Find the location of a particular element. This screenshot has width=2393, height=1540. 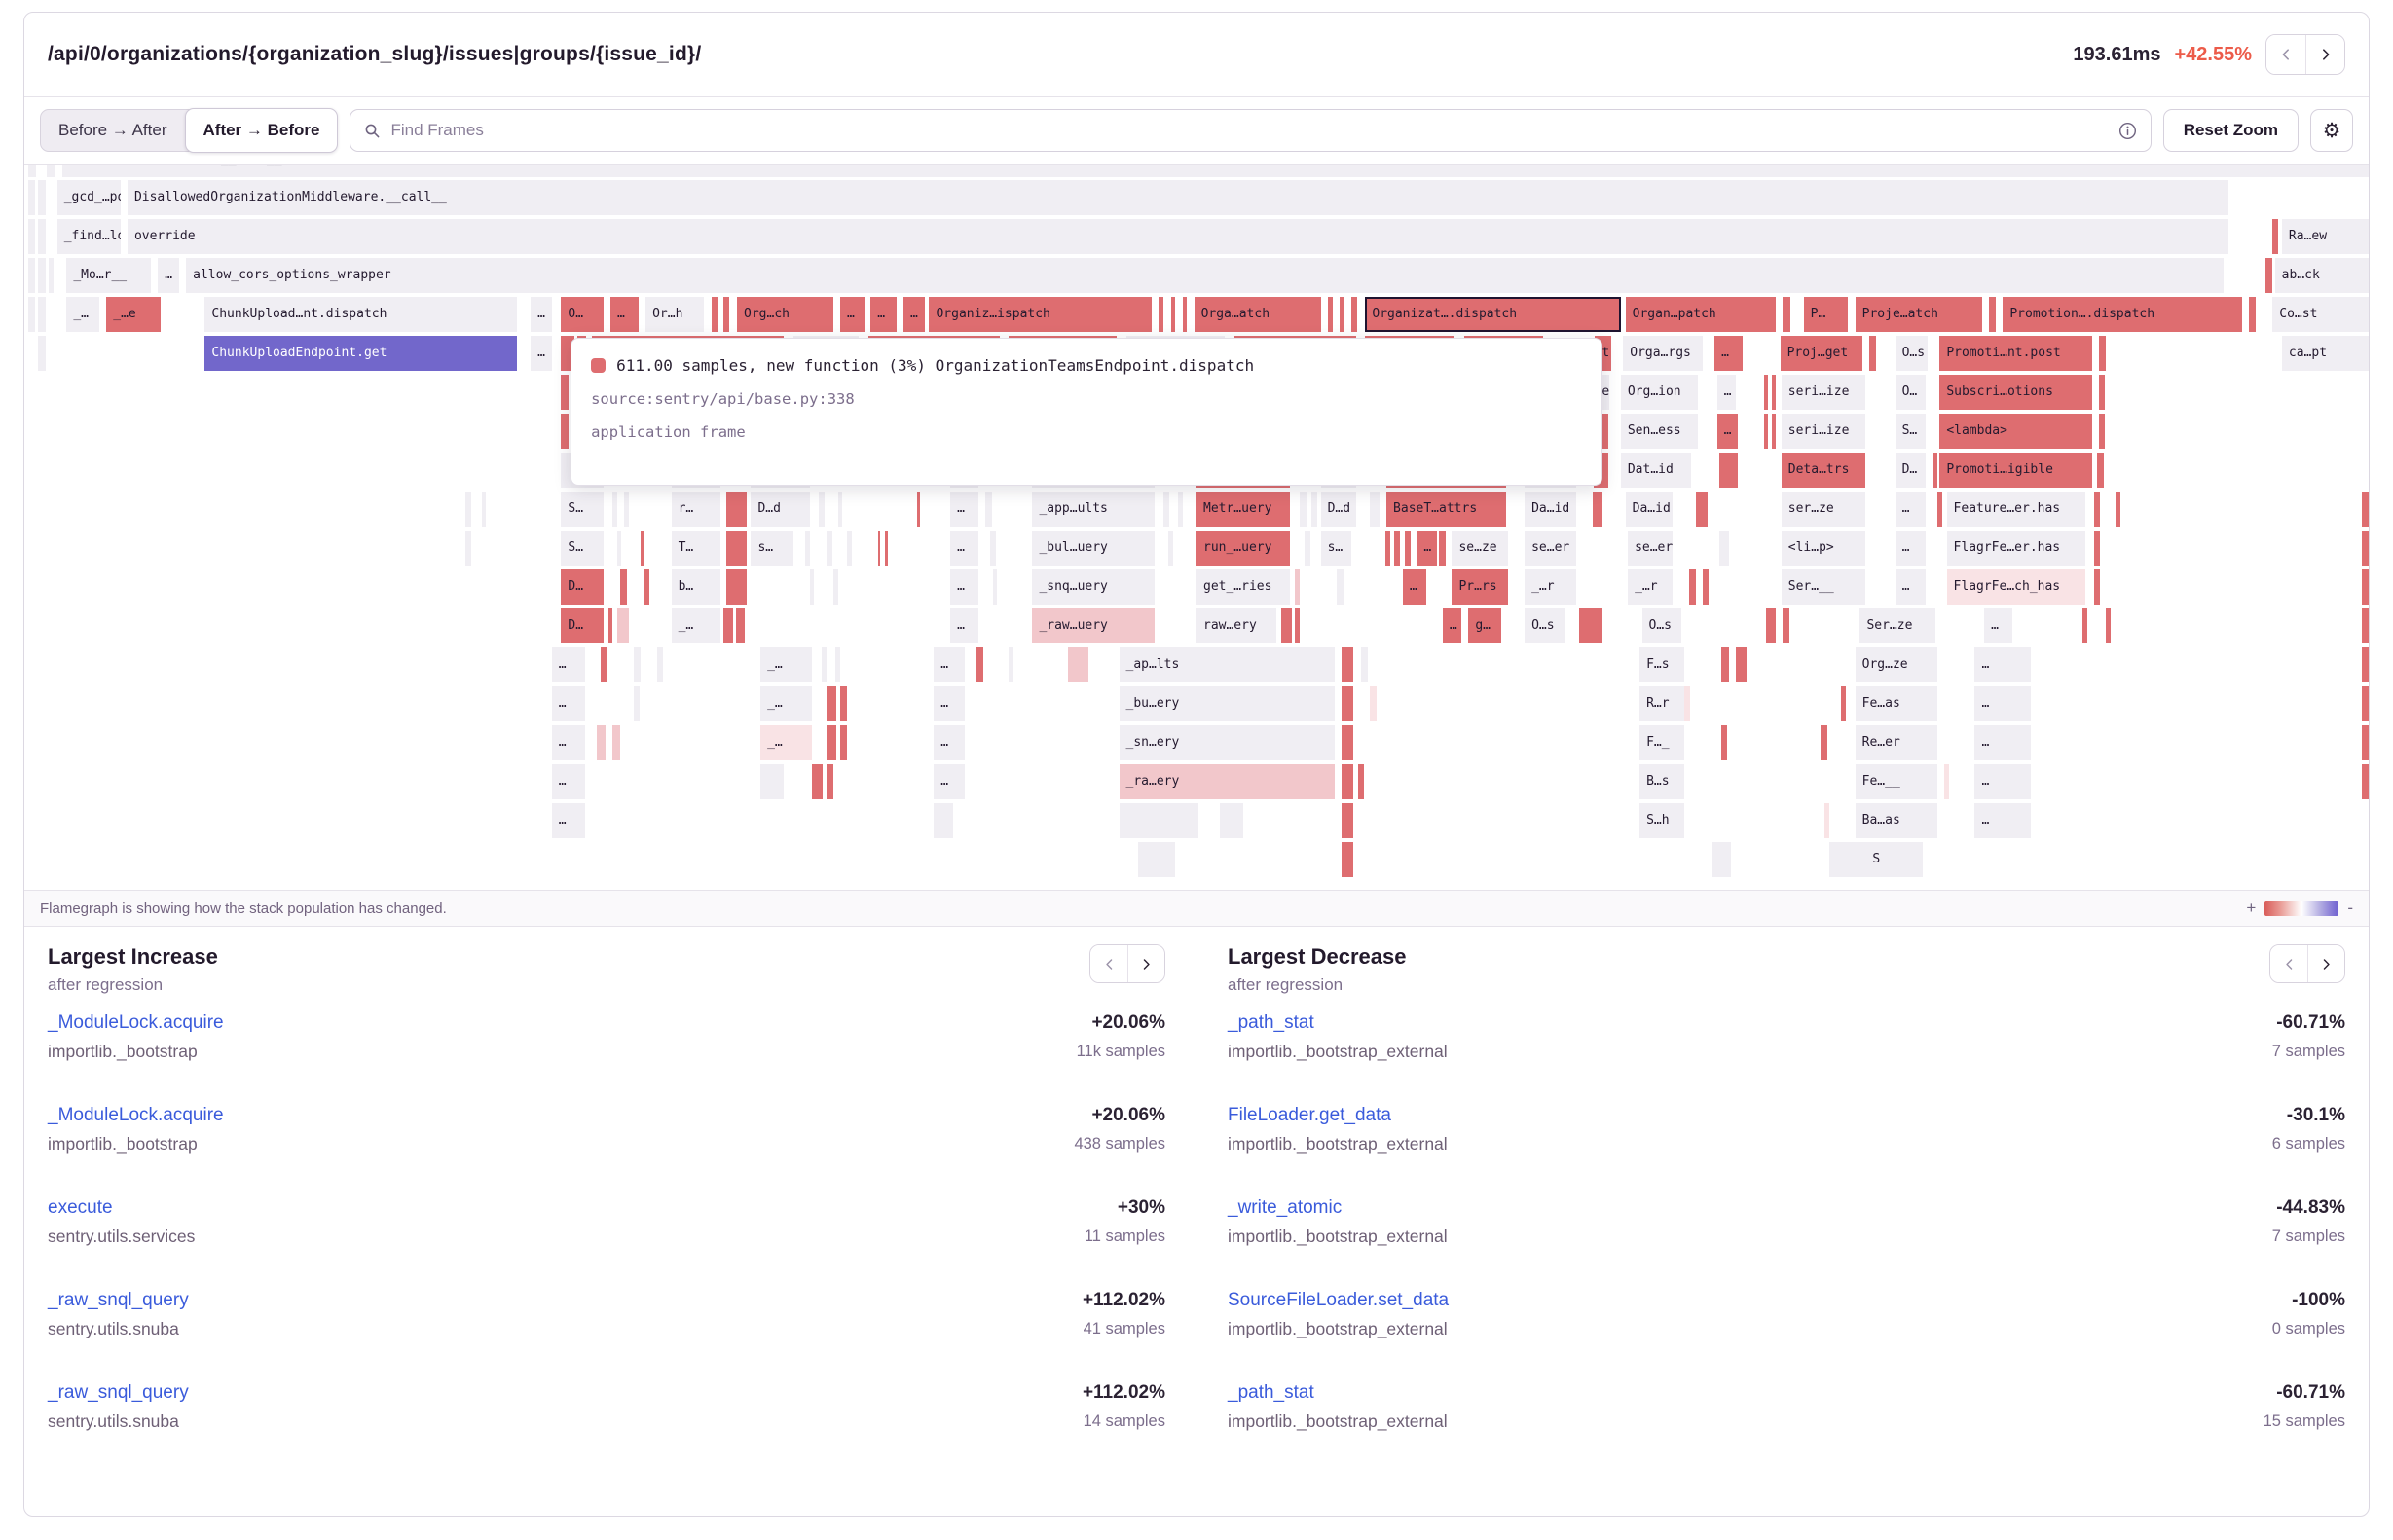

frame-block: Org…ch is located at coordinates (785, 315).